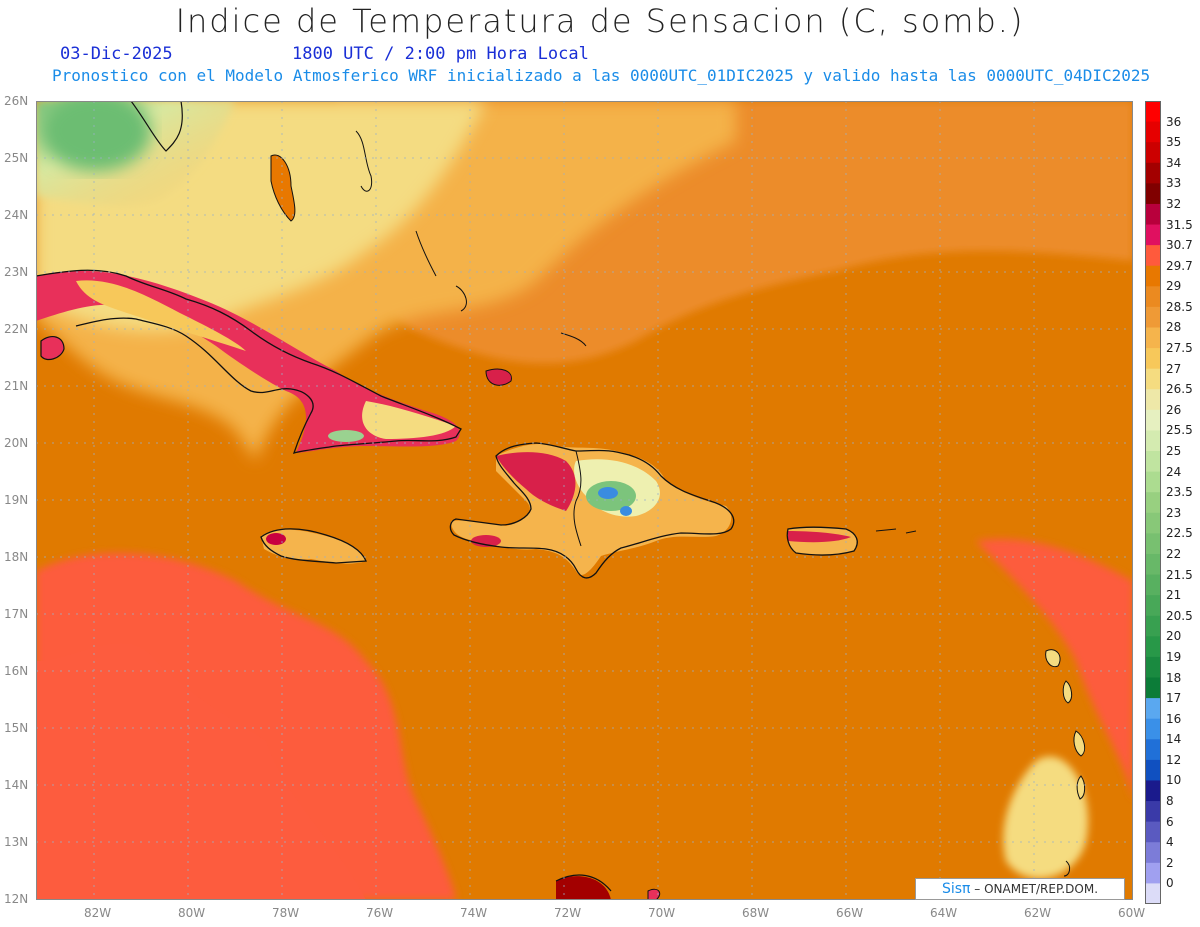  Describe the element at coordinates (380, 913) in the screenshot. I see `lon-label: 76W` at that location.